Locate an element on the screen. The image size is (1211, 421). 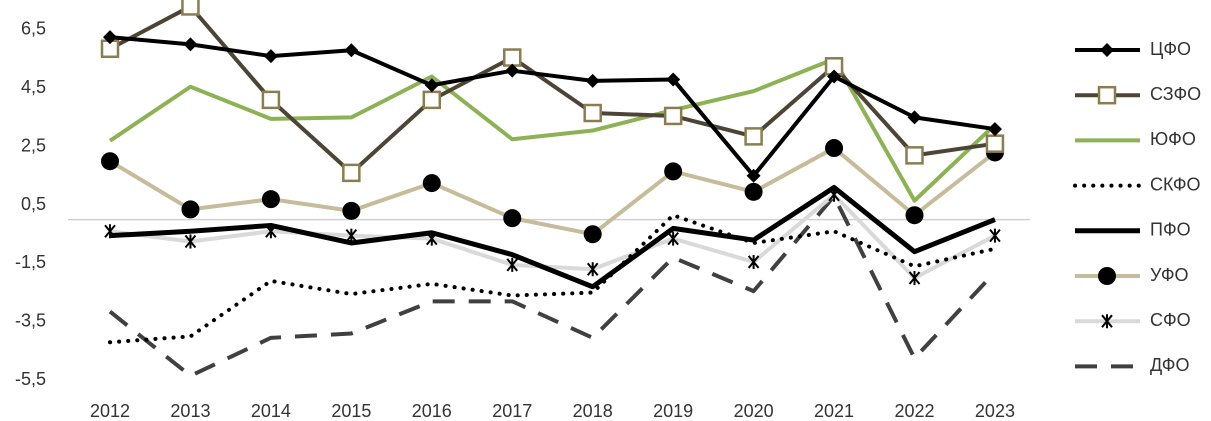
x-tick-label: 2015 is located at coordinates (351, 411).